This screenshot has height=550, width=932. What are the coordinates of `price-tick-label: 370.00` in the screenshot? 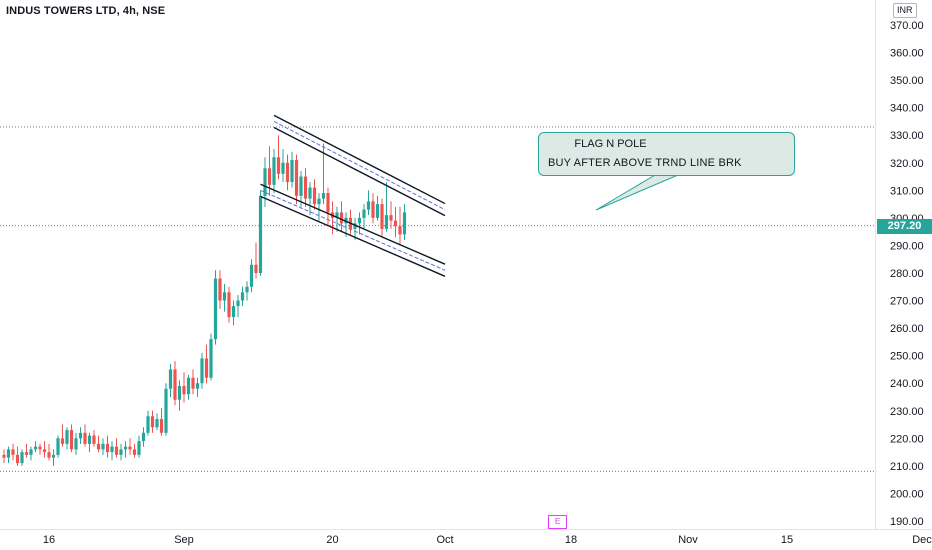 It's located at (907, 26).